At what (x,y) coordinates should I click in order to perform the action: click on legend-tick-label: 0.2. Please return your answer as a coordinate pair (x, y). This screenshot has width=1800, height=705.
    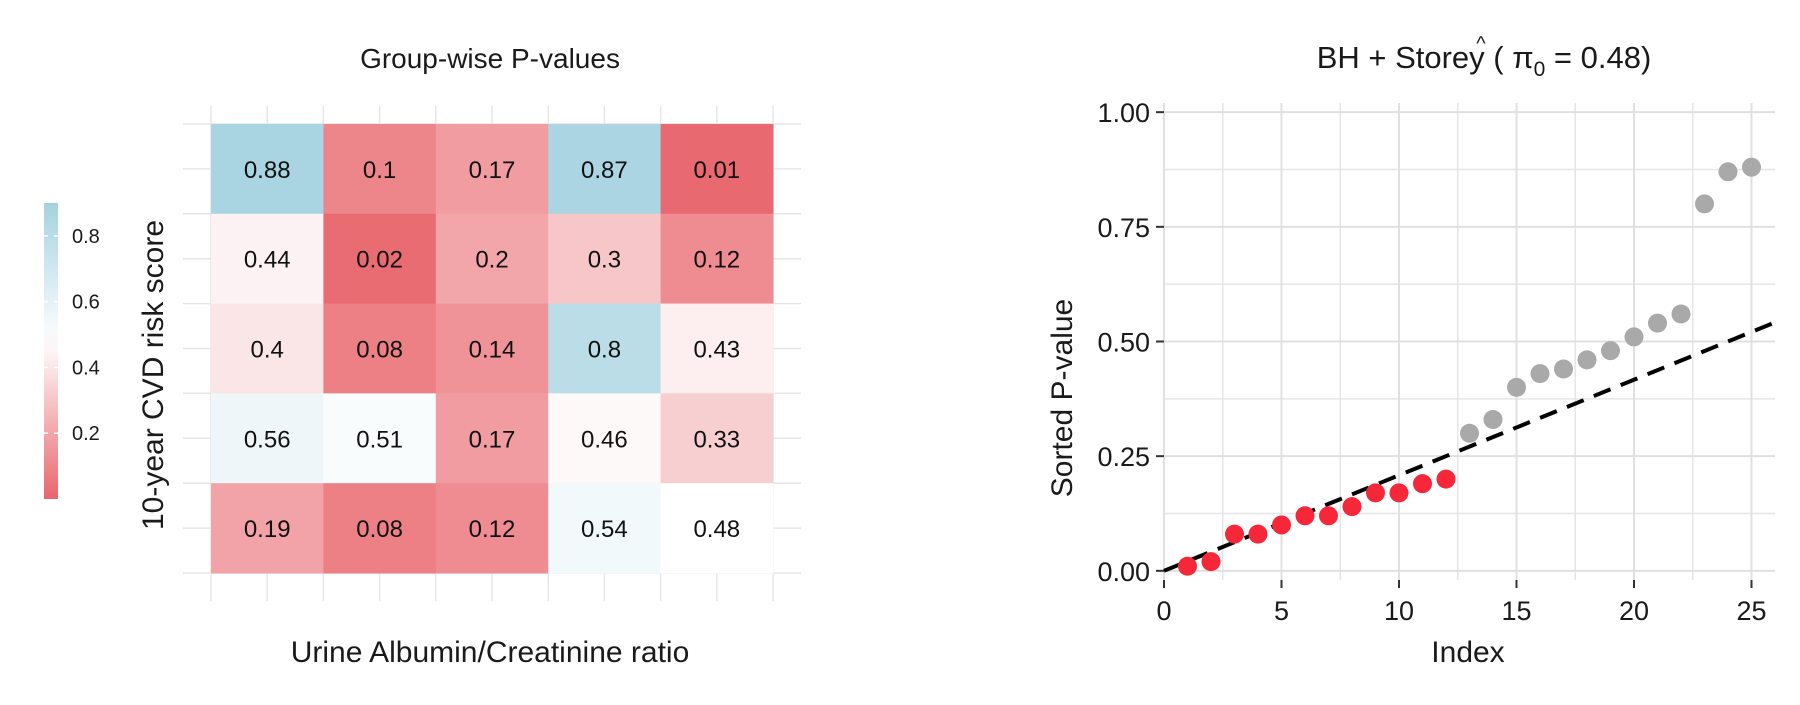
    Looking at the image, I should click on (86, 434).